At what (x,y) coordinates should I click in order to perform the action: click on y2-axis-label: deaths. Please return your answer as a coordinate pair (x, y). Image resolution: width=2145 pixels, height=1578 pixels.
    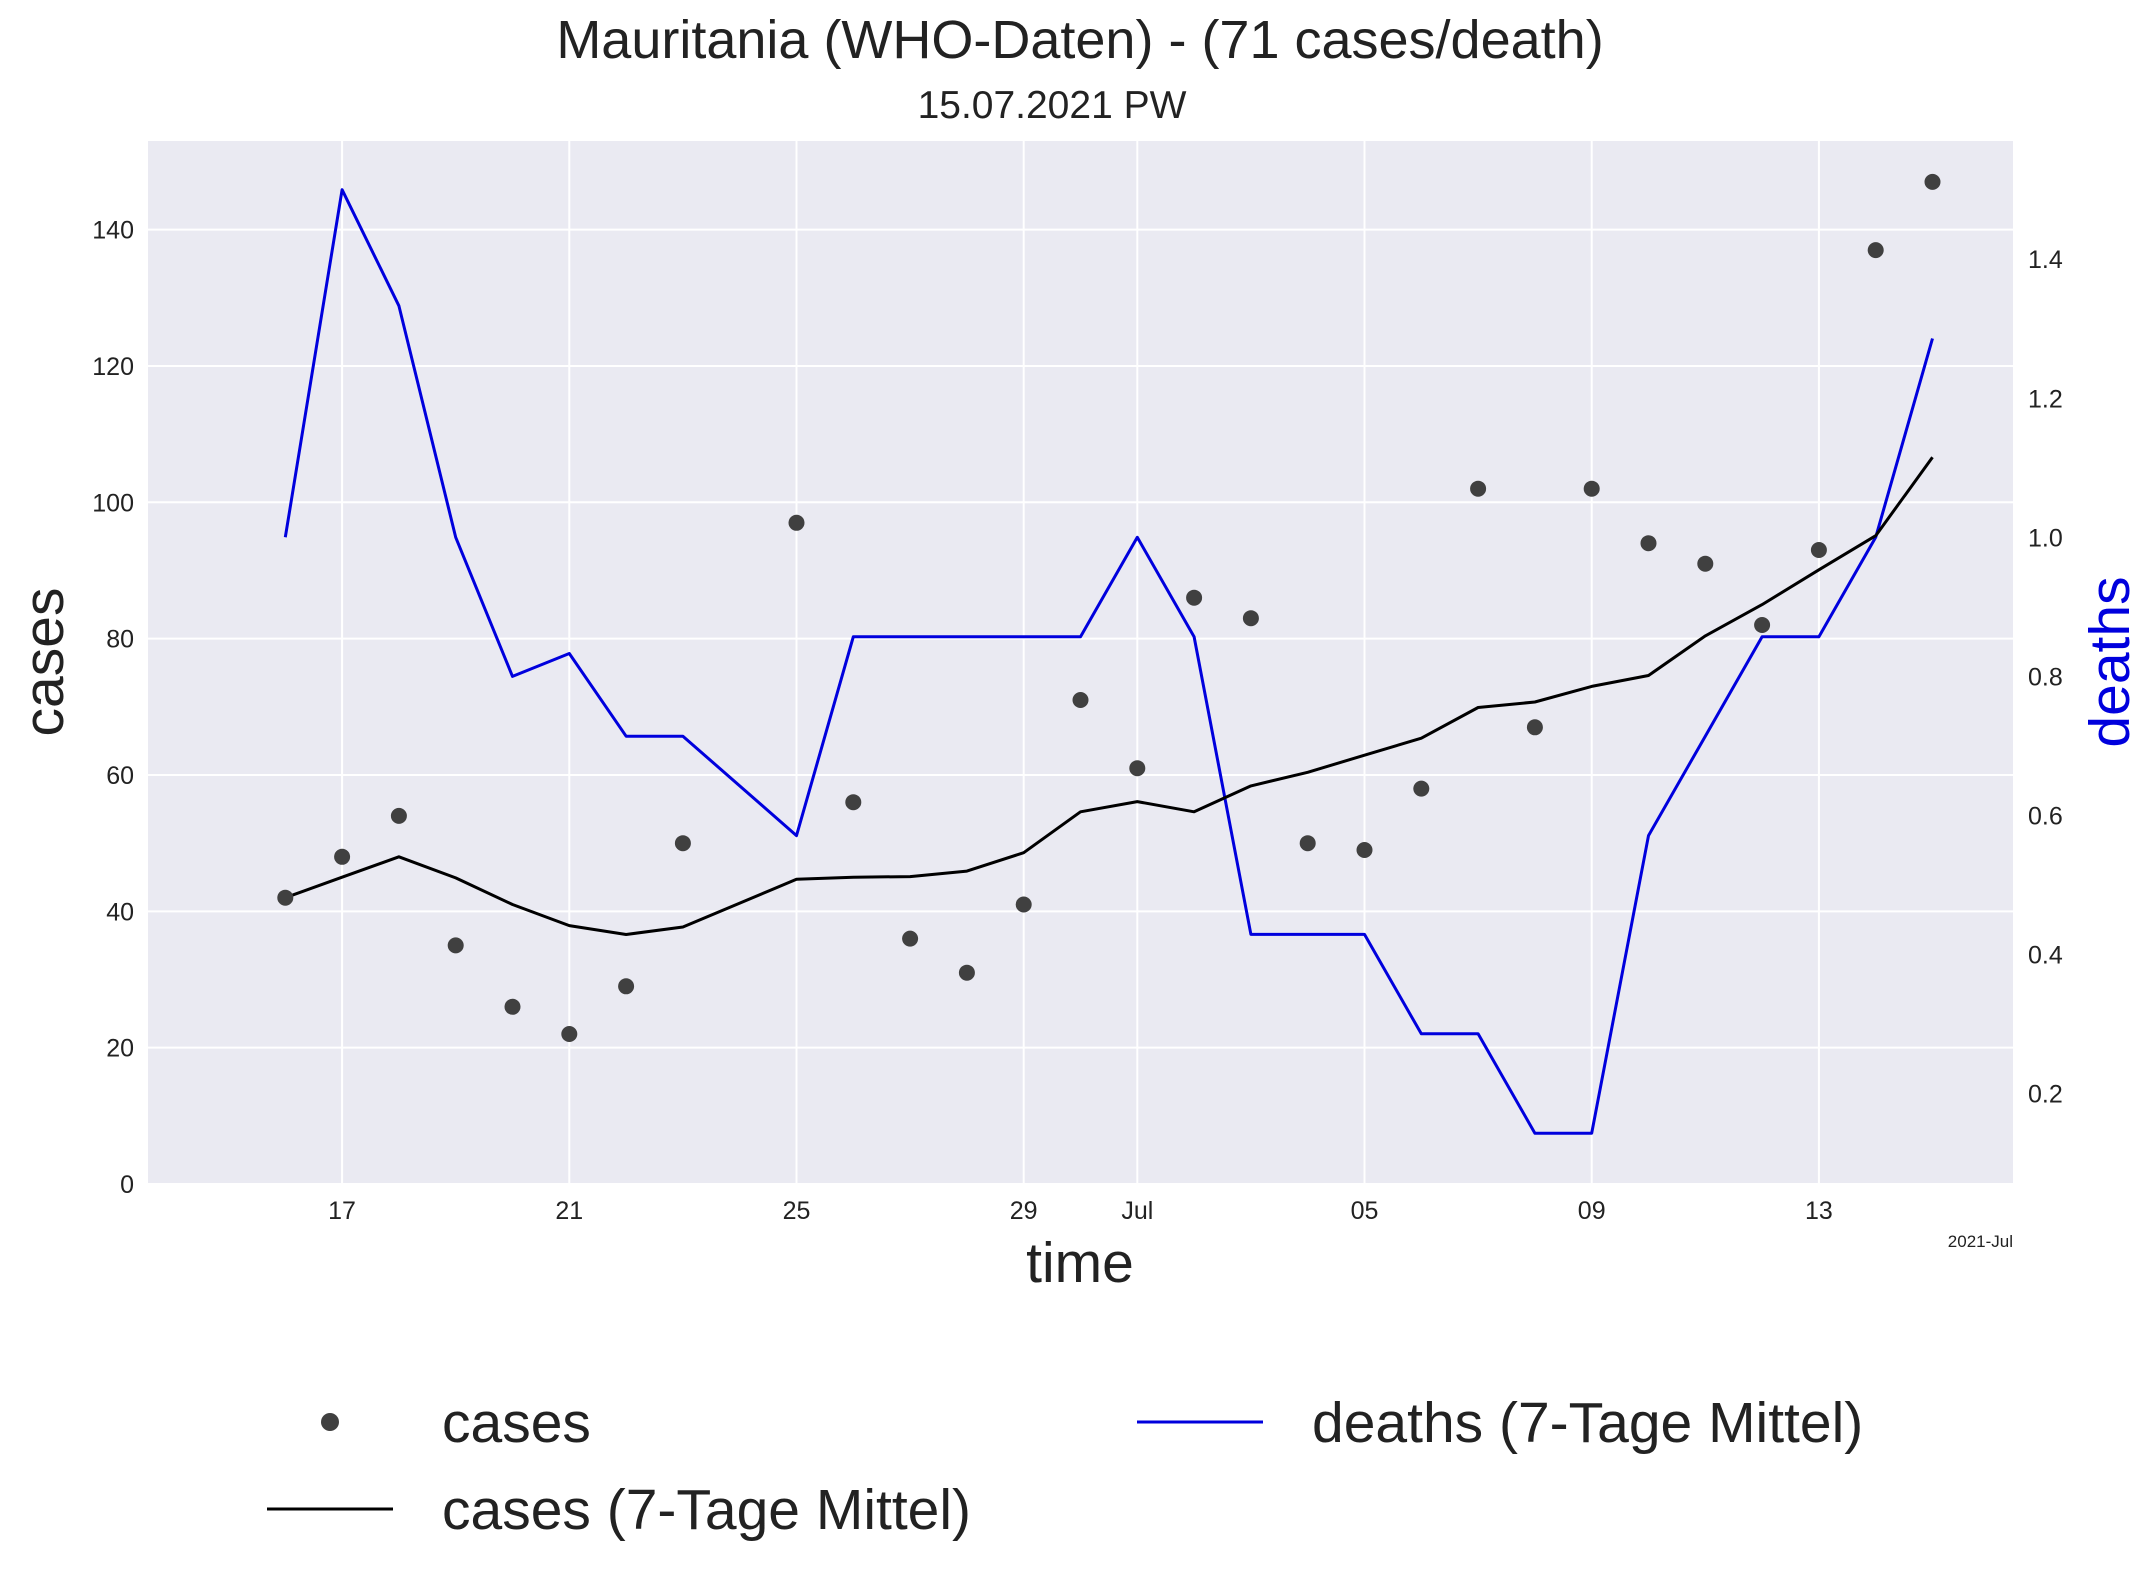
    Looking at the image, I should click on (2110, 661).